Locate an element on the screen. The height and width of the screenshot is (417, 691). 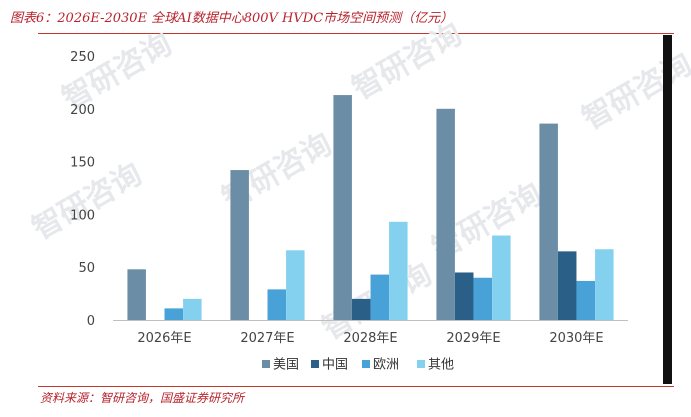
x-axis: 2026年E 2027年E 2028年E 2029年E 2030年E is located at coordinates (370, 338).